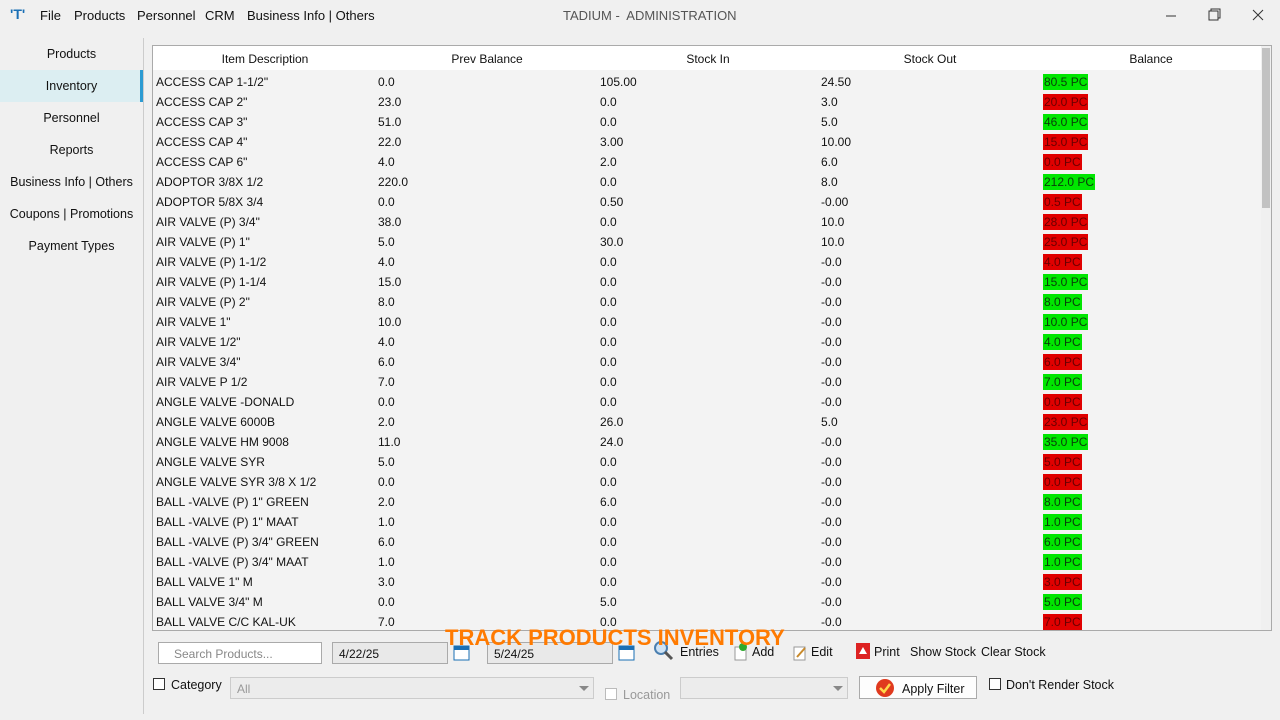 The width and height of the screenshot is (1280, 720). What do you see at coordinates (918, 687) in the screenshot?
I see `apply-filter-button: Apply Filter` at bounding box center [918, 687].